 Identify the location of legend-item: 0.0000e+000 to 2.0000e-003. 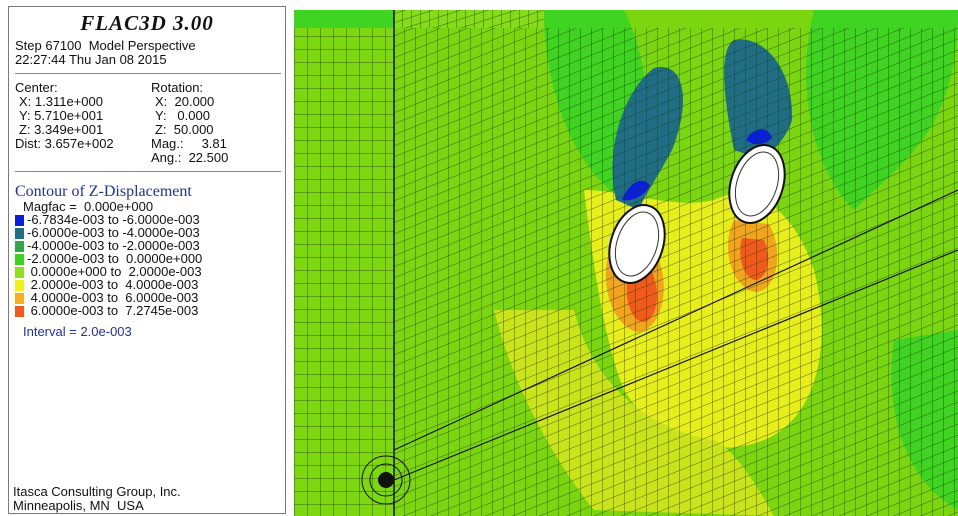
(108, 271).